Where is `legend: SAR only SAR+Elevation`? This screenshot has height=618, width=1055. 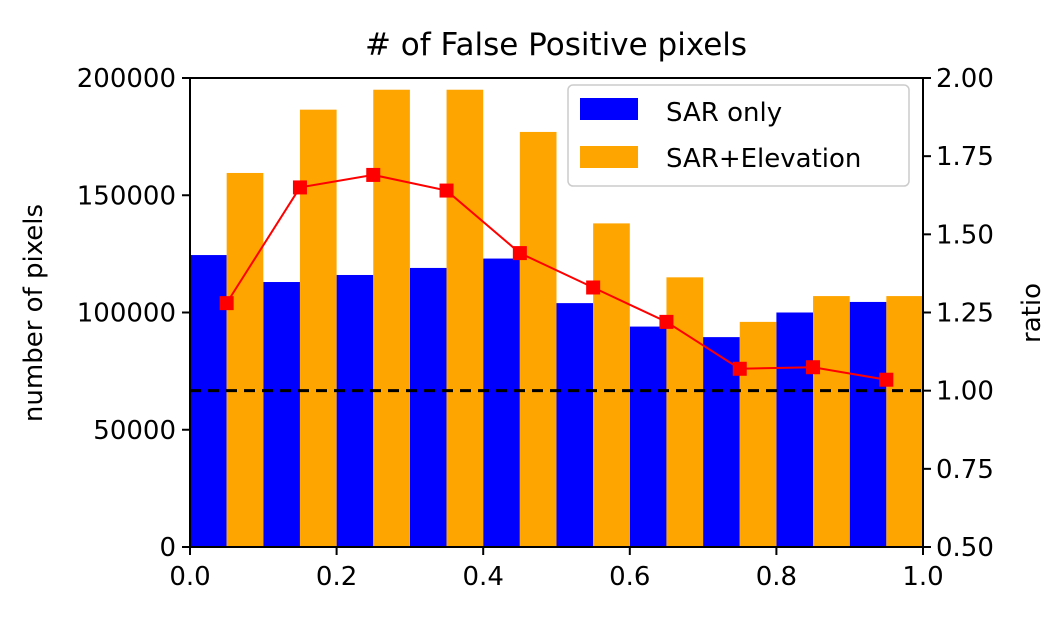 legend: SAR only SAR+Elevation is located at coordinates (738, 135).